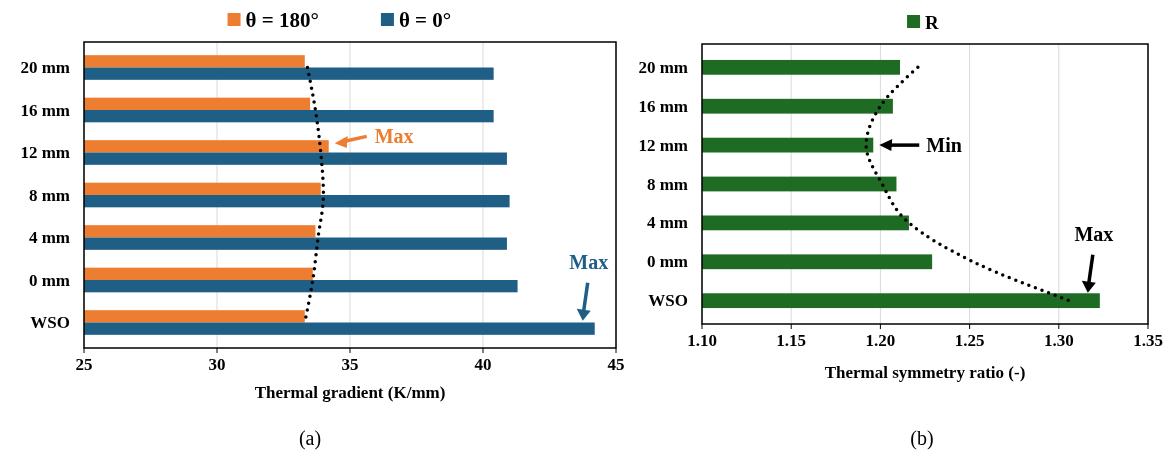  What do you see at coordinates (932, 22) in the screenshot?
I see `legend-label: R` at bounding box center [932, 22].